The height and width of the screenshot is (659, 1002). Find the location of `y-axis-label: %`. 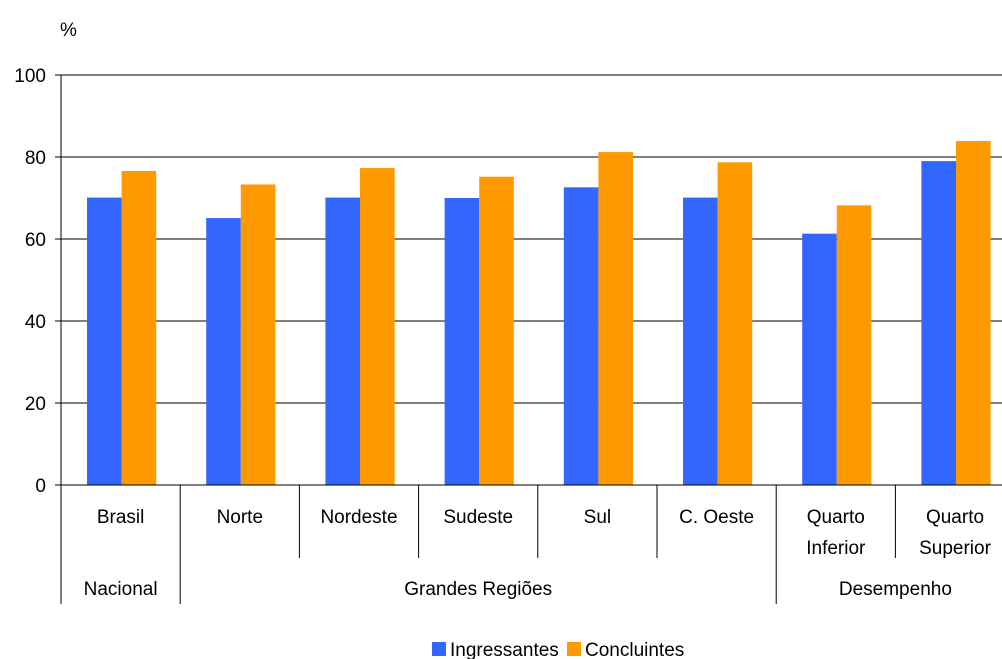

y-axis-label: % is located at coordinates (68, 30).